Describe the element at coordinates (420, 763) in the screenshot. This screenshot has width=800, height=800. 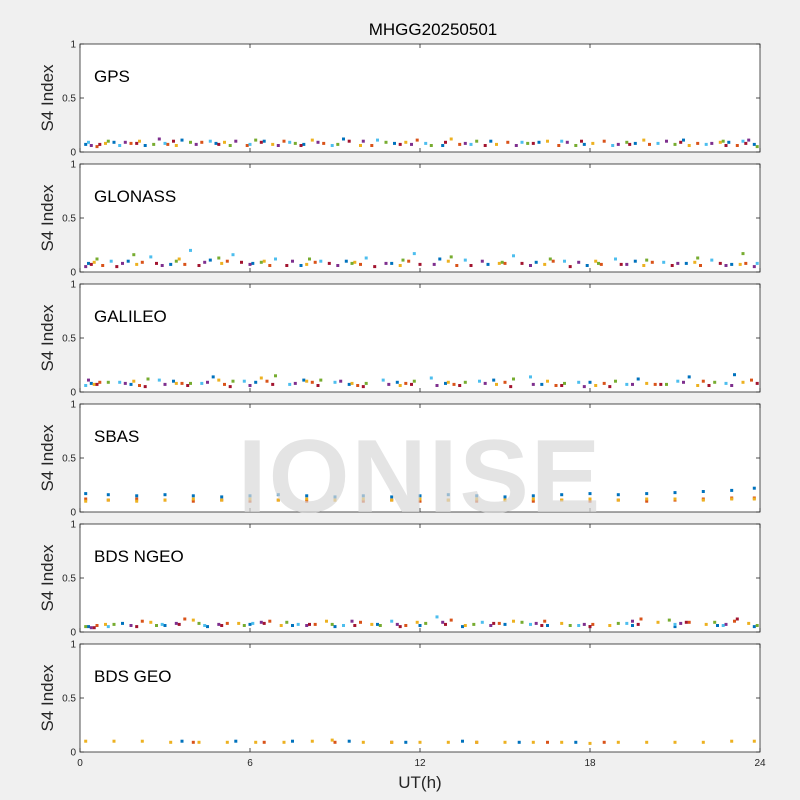
I see `x-tick-label: 12` at that location.